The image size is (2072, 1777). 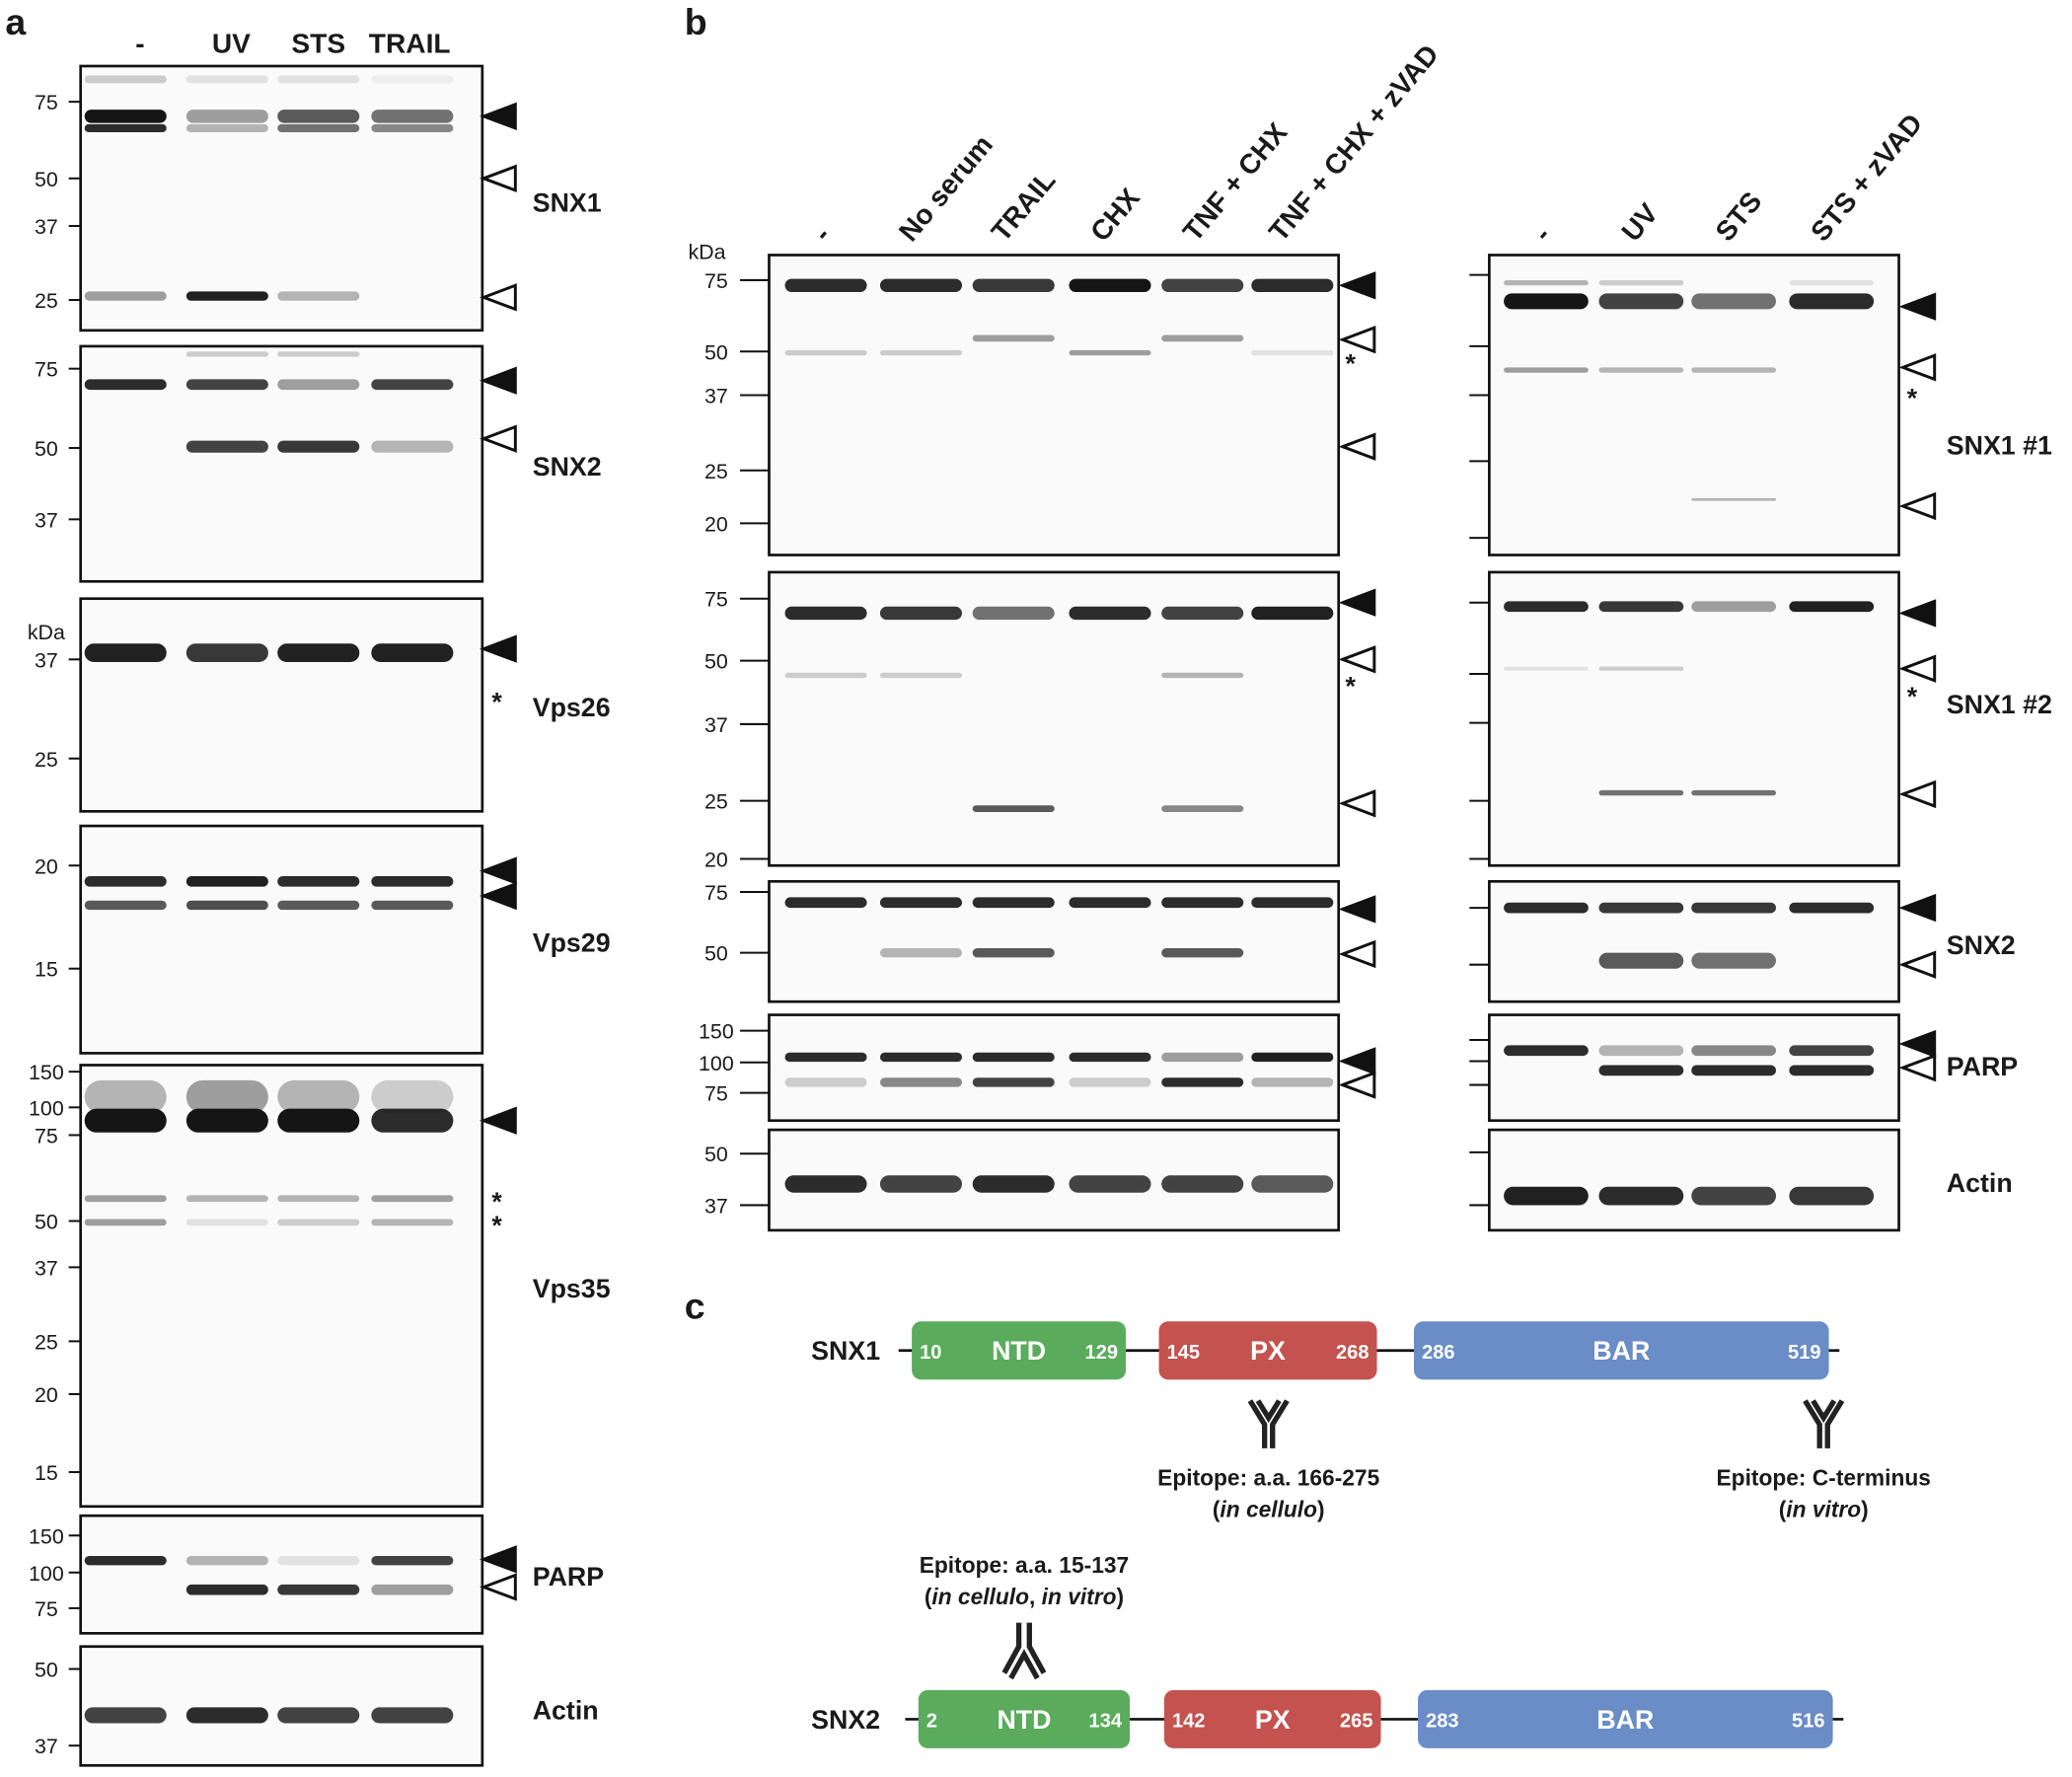 What do you see at coordinates (1106, 1721) in the screenshot?
I see `domain-end: 134` at bounding box center [1106, 1721].